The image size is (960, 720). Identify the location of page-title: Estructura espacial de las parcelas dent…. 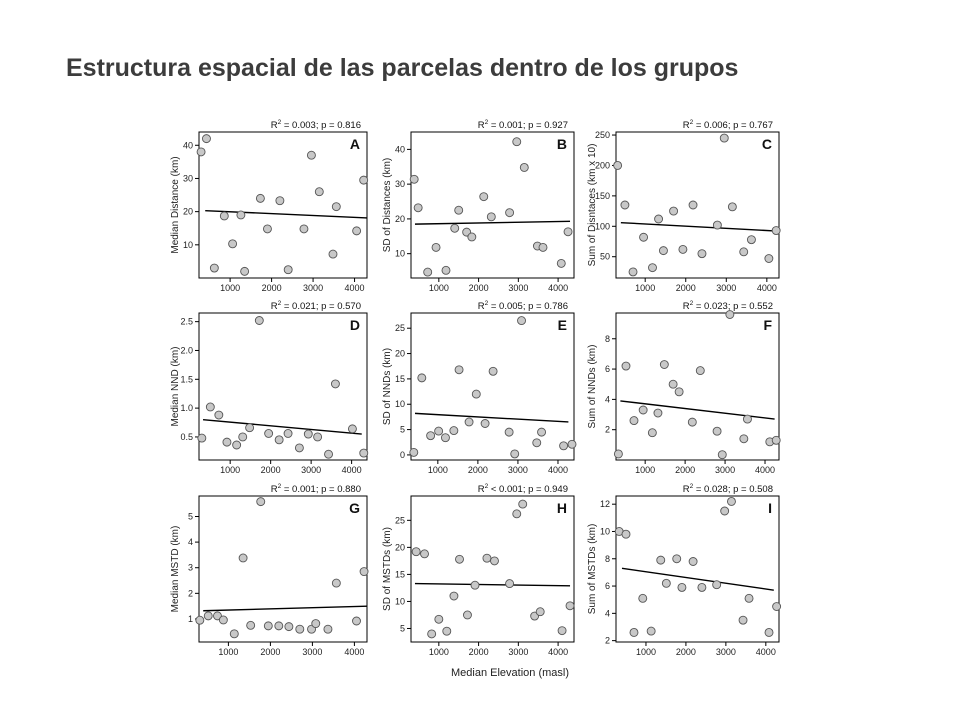
(402, 68).